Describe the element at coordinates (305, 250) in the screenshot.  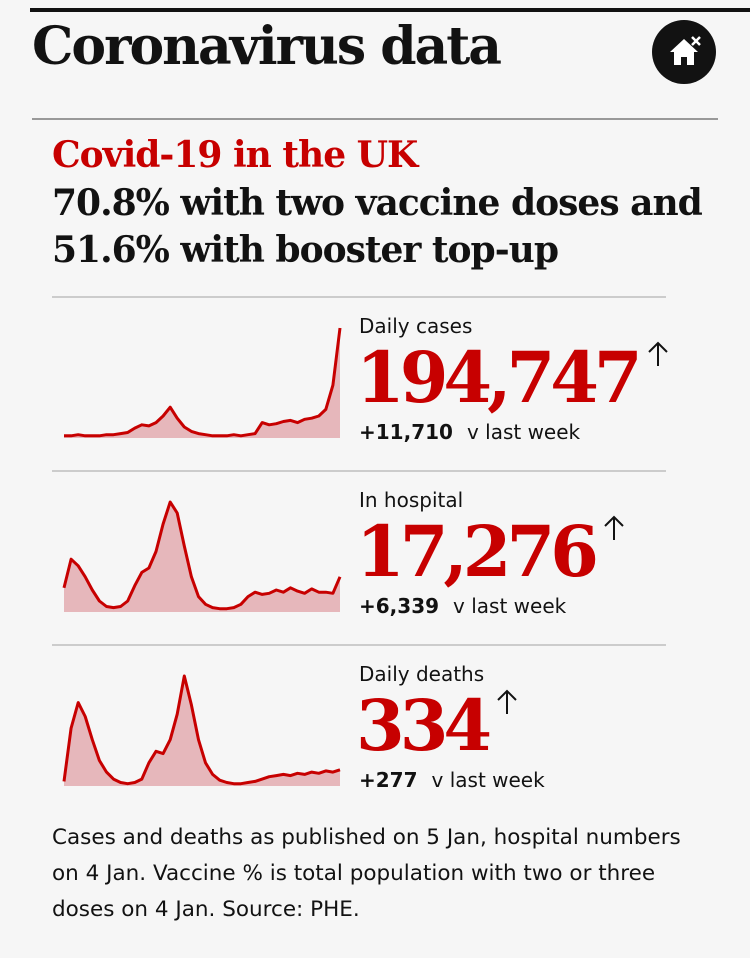
I see `headline: 51.6% with booster top-up` at that location.